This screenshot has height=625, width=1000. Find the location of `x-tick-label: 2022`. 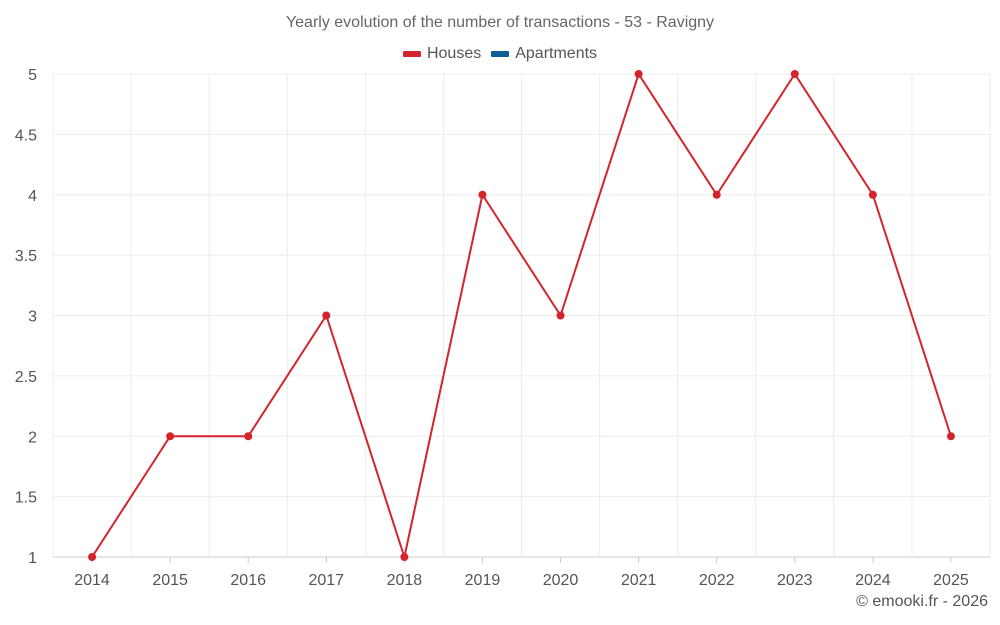

x-tick-label: 2022 is located at coordinates (717, 580).